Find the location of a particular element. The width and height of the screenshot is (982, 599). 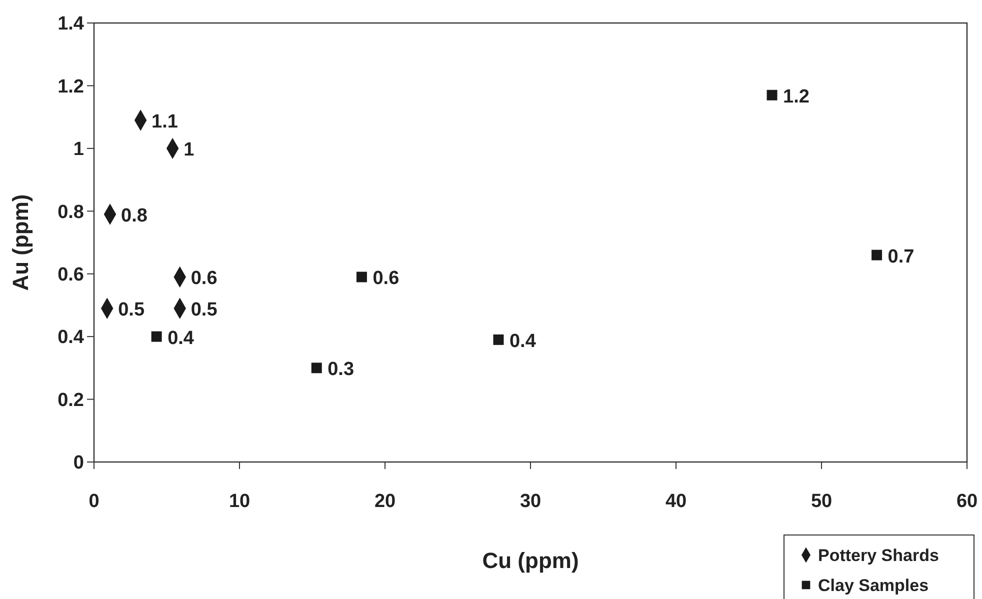

data-label: 1.1 is located at coordinates (165, 121).